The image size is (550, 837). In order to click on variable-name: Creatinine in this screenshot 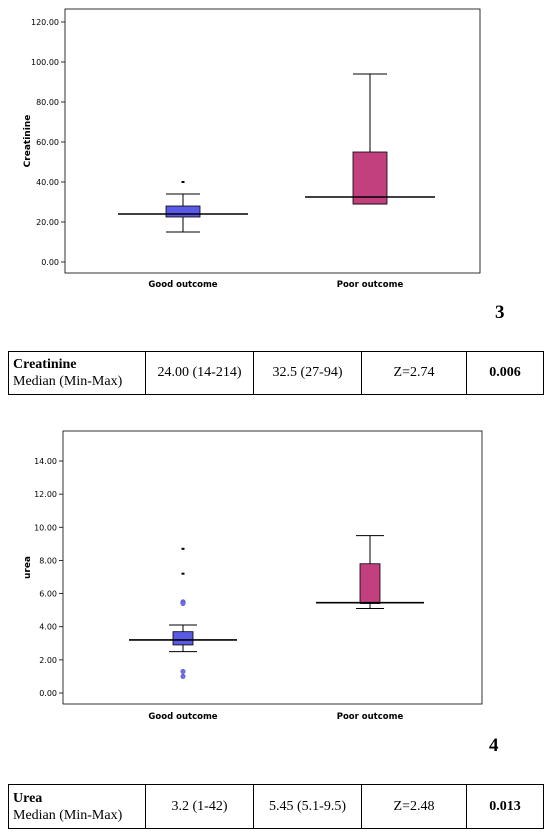, I will do `click(45, 364)`.